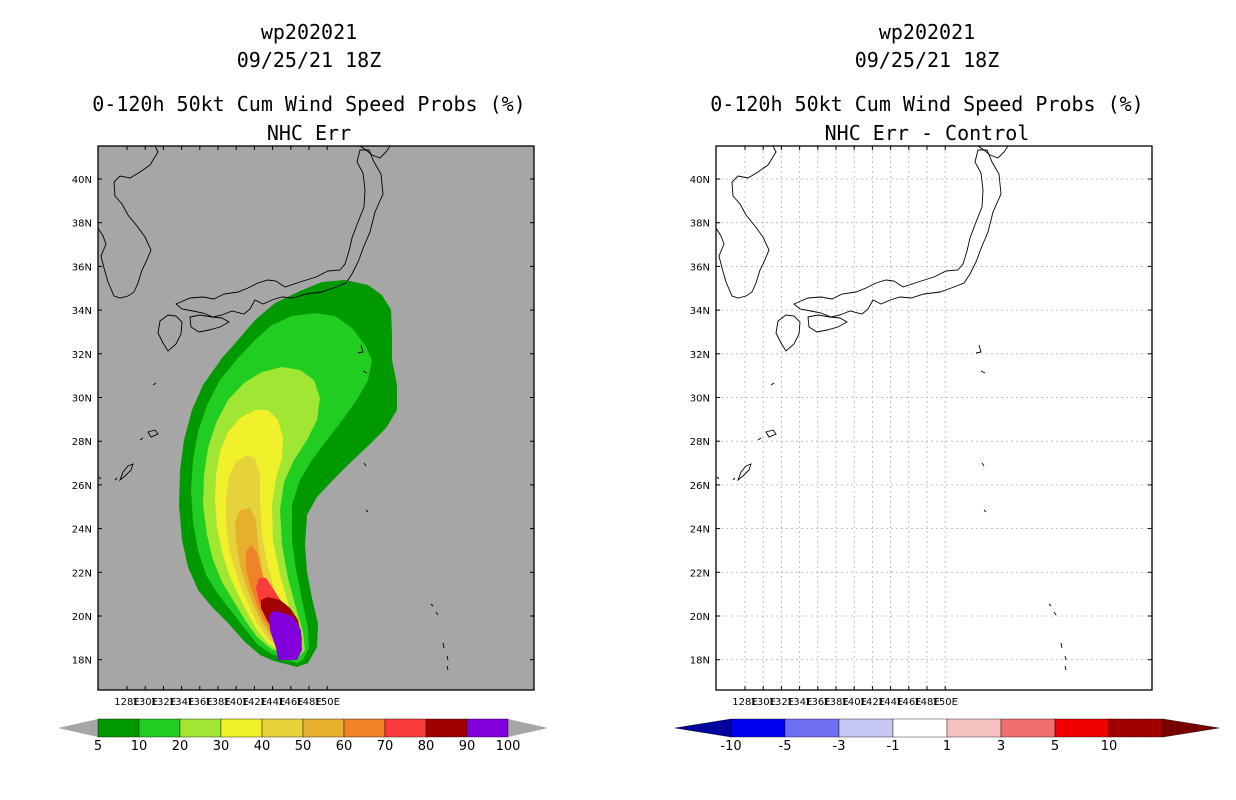 The height and width of the screenshot is (800, 1236). What do you see at coordinates (908, 702) in the screenshot?
I see `lon-label: 146E` at bounding box center [908, 702].